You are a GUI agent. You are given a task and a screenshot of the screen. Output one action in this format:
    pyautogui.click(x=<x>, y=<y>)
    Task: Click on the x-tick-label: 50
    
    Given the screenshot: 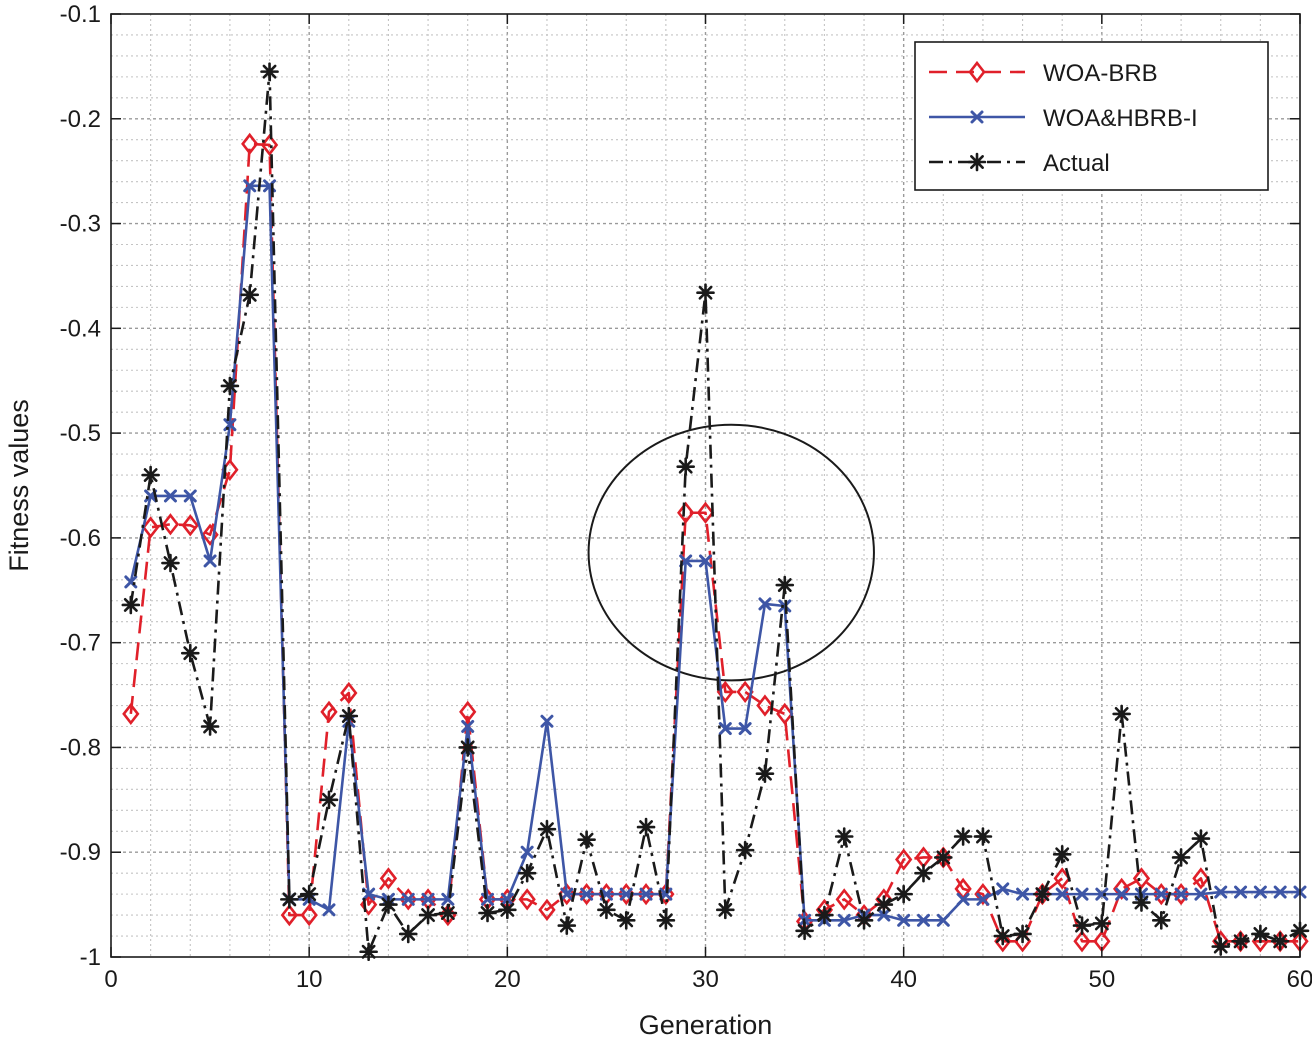 What is the action you would take?
    pyautogui.click(x=1101, y=979)
    